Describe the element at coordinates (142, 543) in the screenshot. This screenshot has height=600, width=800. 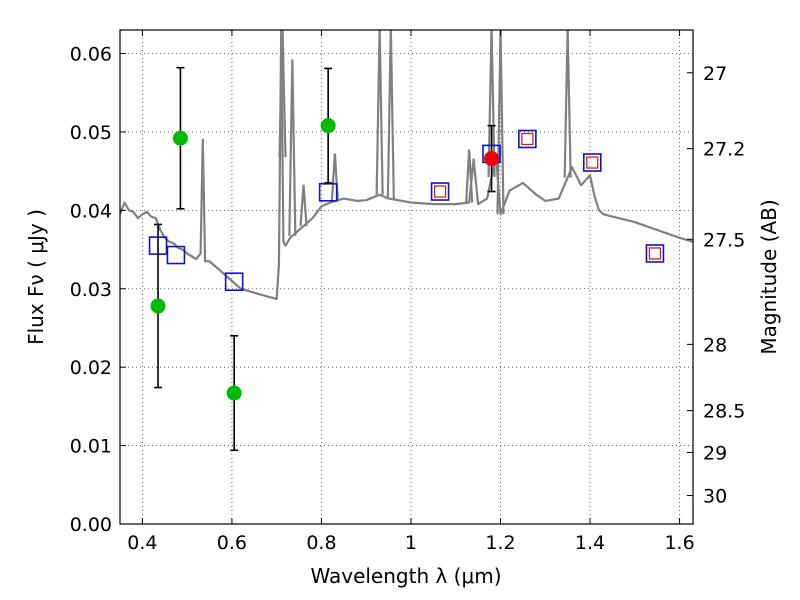
I see `x-tick-label: 0.4` at that location.